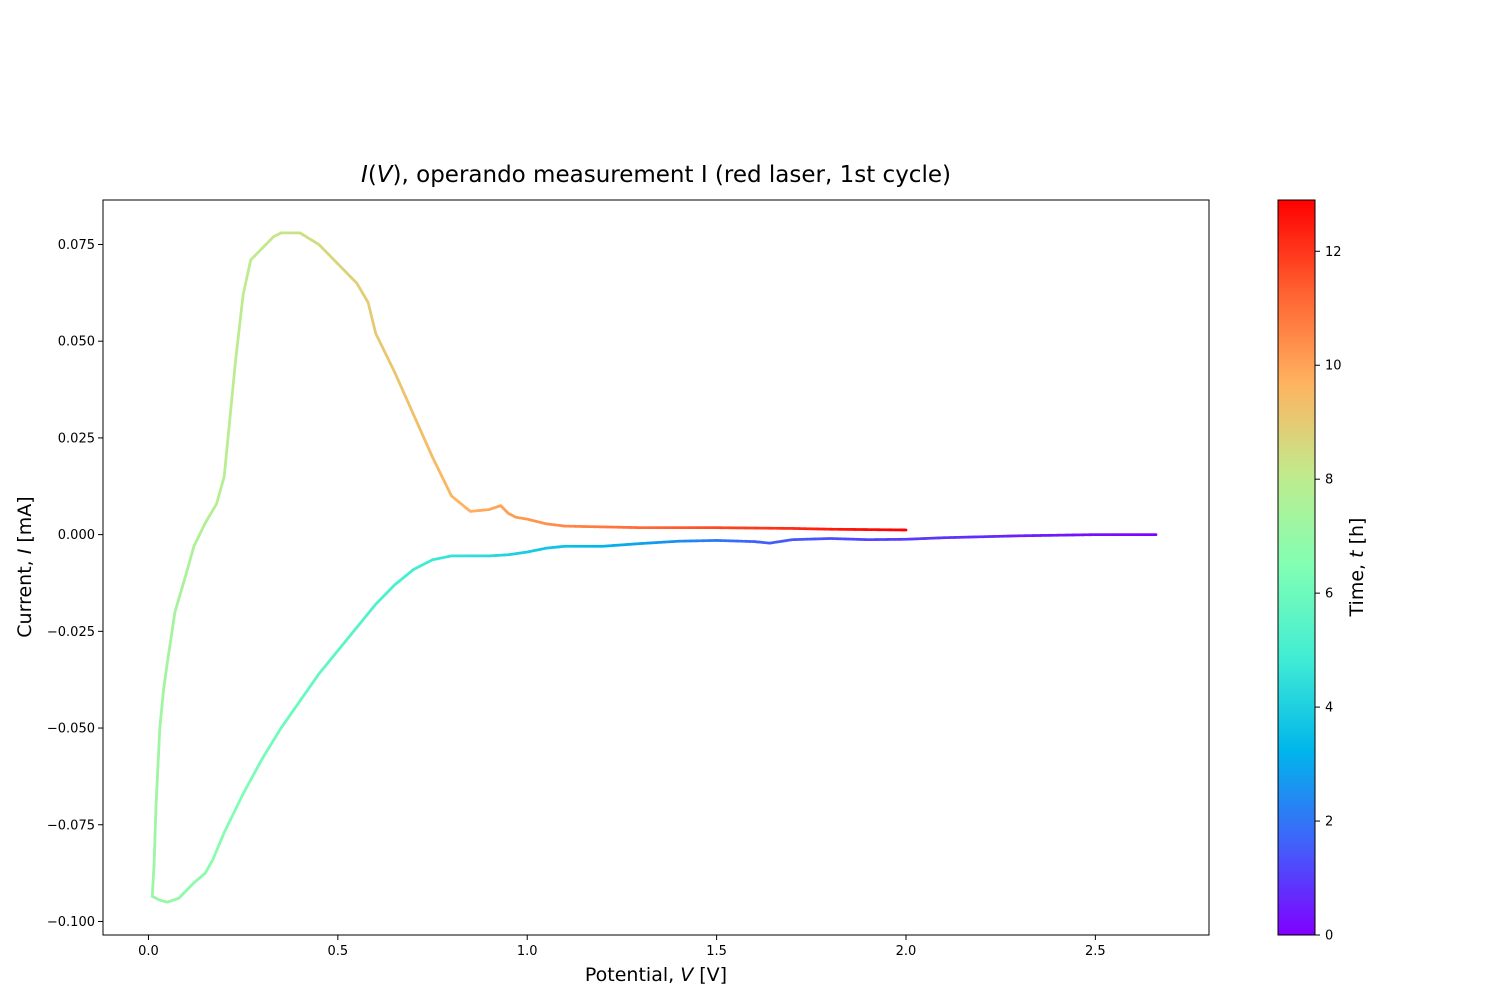 The width and height of the screenshot is (1500, 1000). Describe the element at coordinates (71, 632) in the screenshot. I see `y-tick-label: −0.025` at that location.